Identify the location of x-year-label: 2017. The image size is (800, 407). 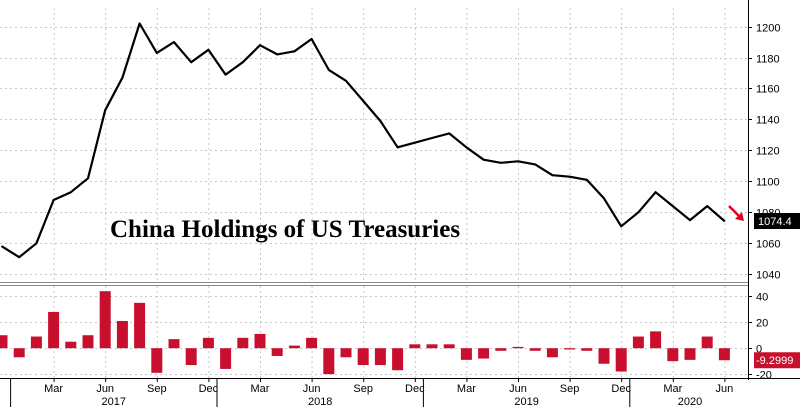
(114, 401).